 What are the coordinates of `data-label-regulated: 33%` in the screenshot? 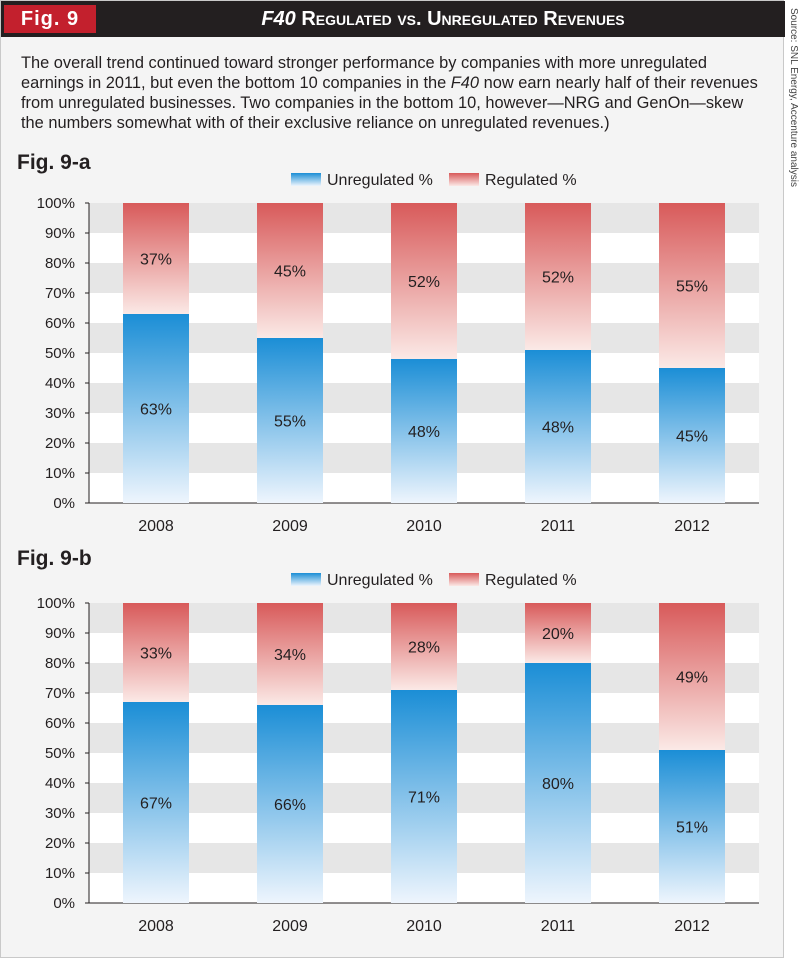 It's located at (156, 654).